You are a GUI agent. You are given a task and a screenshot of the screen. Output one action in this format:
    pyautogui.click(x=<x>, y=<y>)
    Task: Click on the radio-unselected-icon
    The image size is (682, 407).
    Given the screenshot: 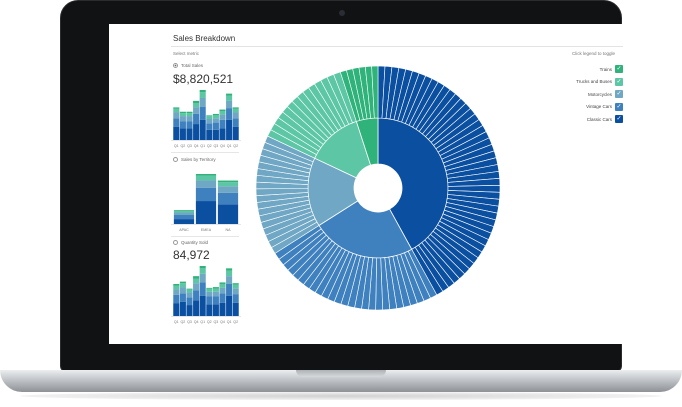 What is the action you would take?
    pyautogui.click(x=175, y=159)
    